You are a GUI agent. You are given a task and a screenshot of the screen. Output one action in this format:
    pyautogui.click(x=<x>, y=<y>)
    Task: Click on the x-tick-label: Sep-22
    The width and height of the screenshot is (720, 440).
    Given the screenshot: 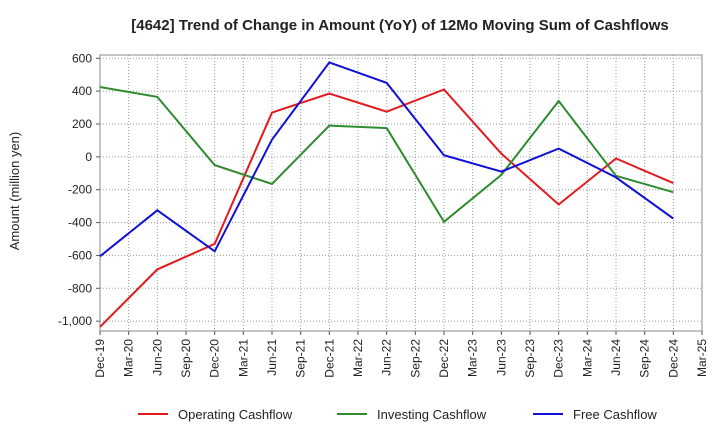 What is the action you would take?
    pyautogui.click(x=415, y=358)
    